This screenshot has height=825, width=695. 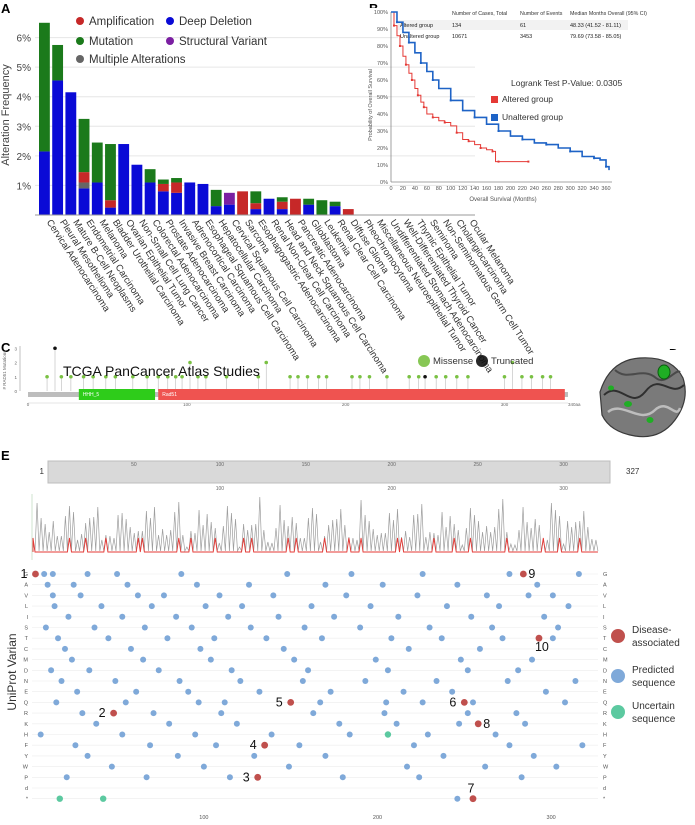 I want to click on table-cell: 3453, so click(x=526, y=37).